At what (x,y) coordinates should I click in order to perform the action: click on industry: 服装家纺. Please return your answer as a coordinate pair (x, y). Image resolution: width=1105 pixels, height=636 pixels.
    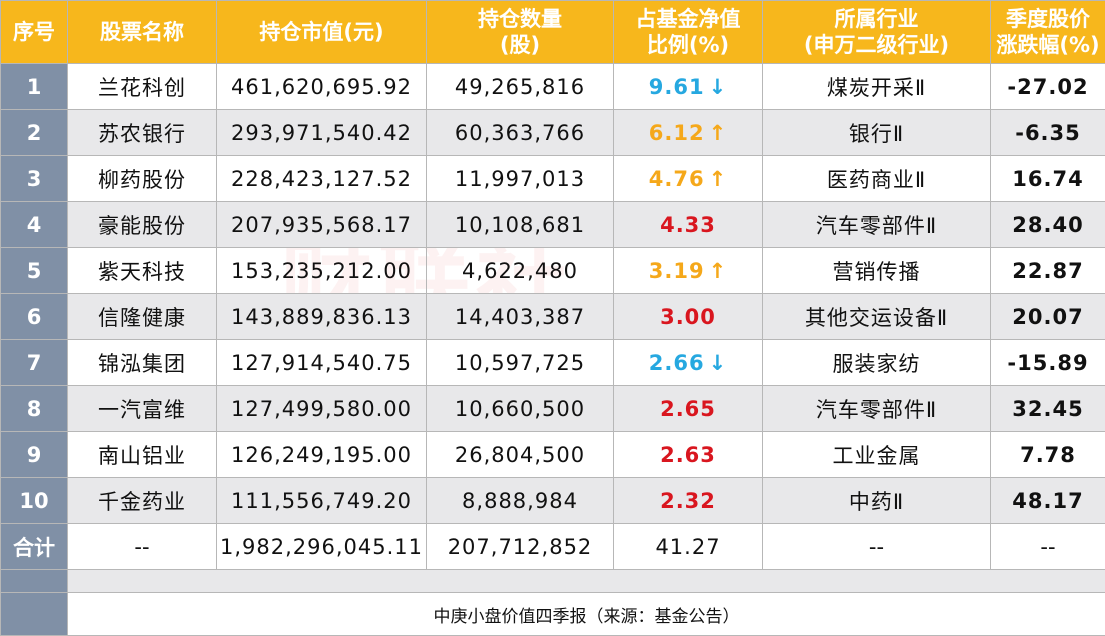
    Looking at the image, I should click on (876, 362).